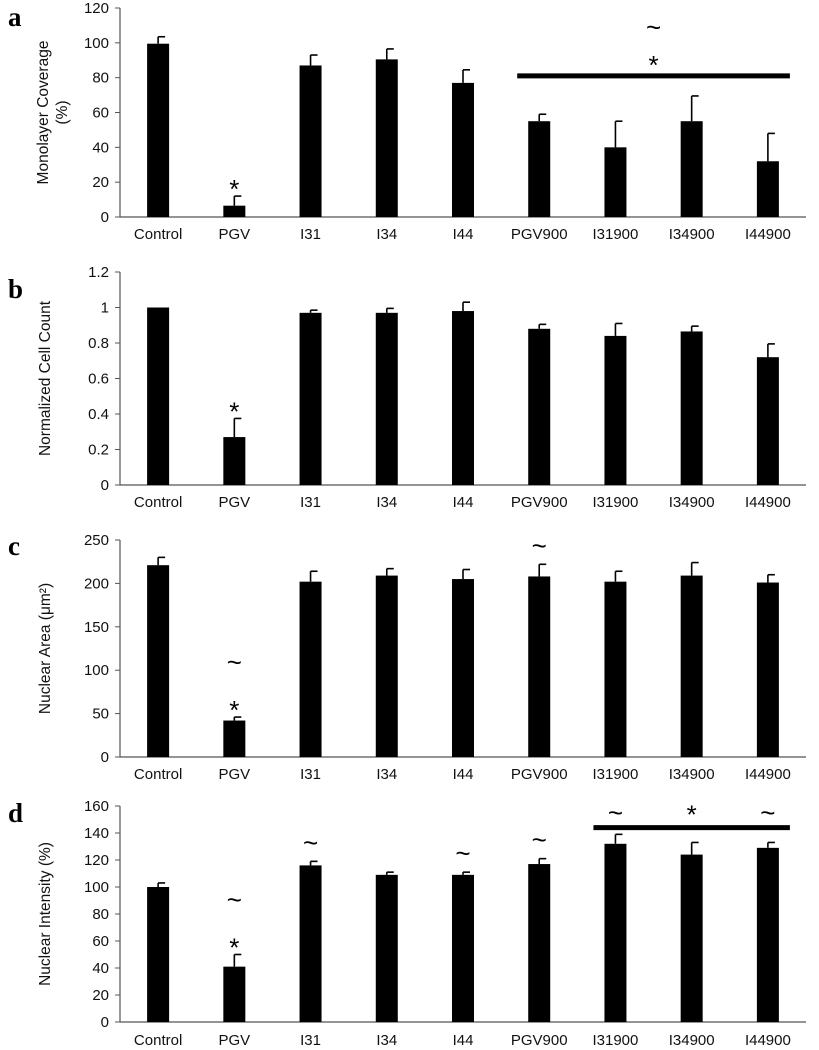 This screenshot has width=819, height=1050. What do you see at coordinates (96, 860) in the screenshot?
I see `y-tick-label: 120` at bounding box center [96, 860].